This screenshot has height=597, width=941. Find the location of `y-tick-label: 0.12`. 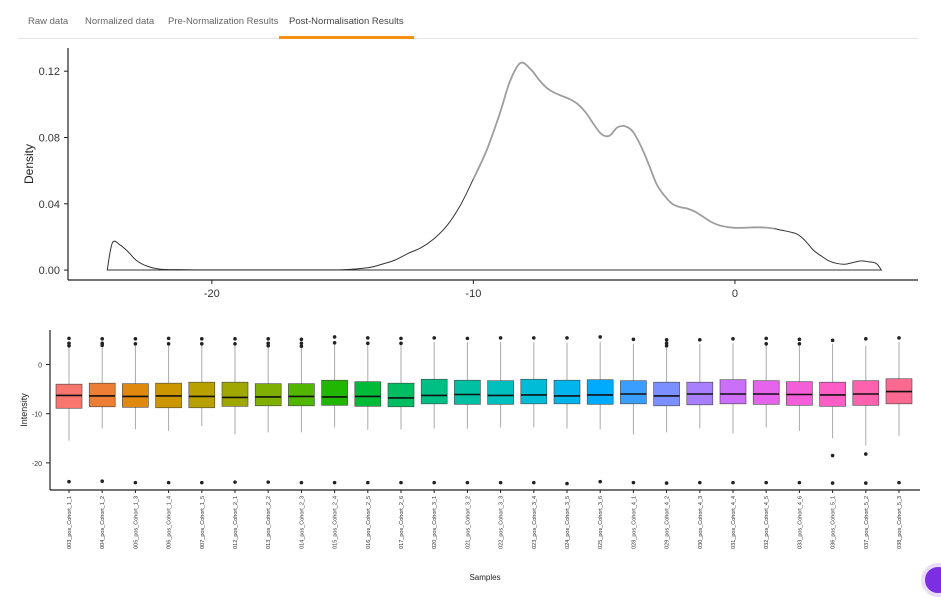

y-tick-label: 0.12 is located at coordinates (49, 72).